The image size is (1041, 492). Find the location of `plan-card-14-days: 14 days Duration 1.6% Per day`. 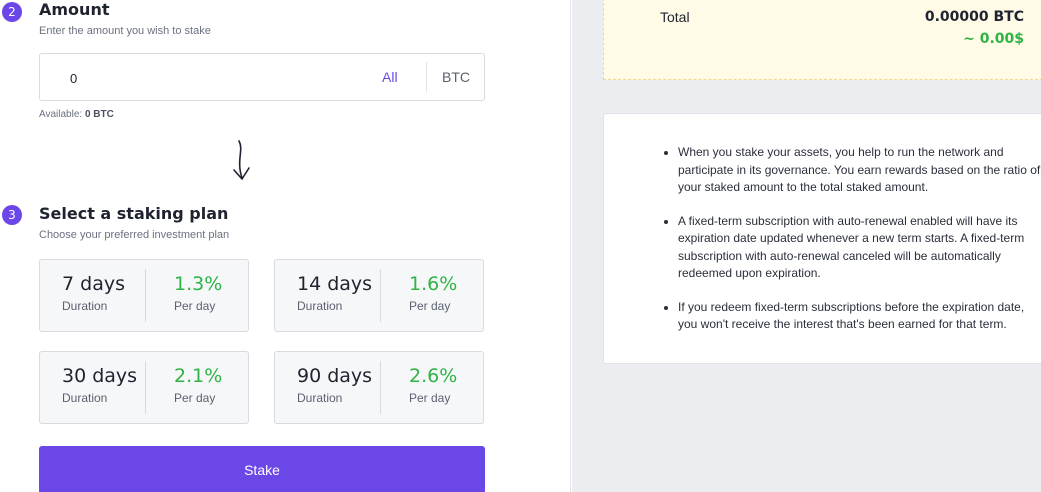

plan-card-14-days: 14 days Duration 1.6% Per day is located at coordinates (379, 295).